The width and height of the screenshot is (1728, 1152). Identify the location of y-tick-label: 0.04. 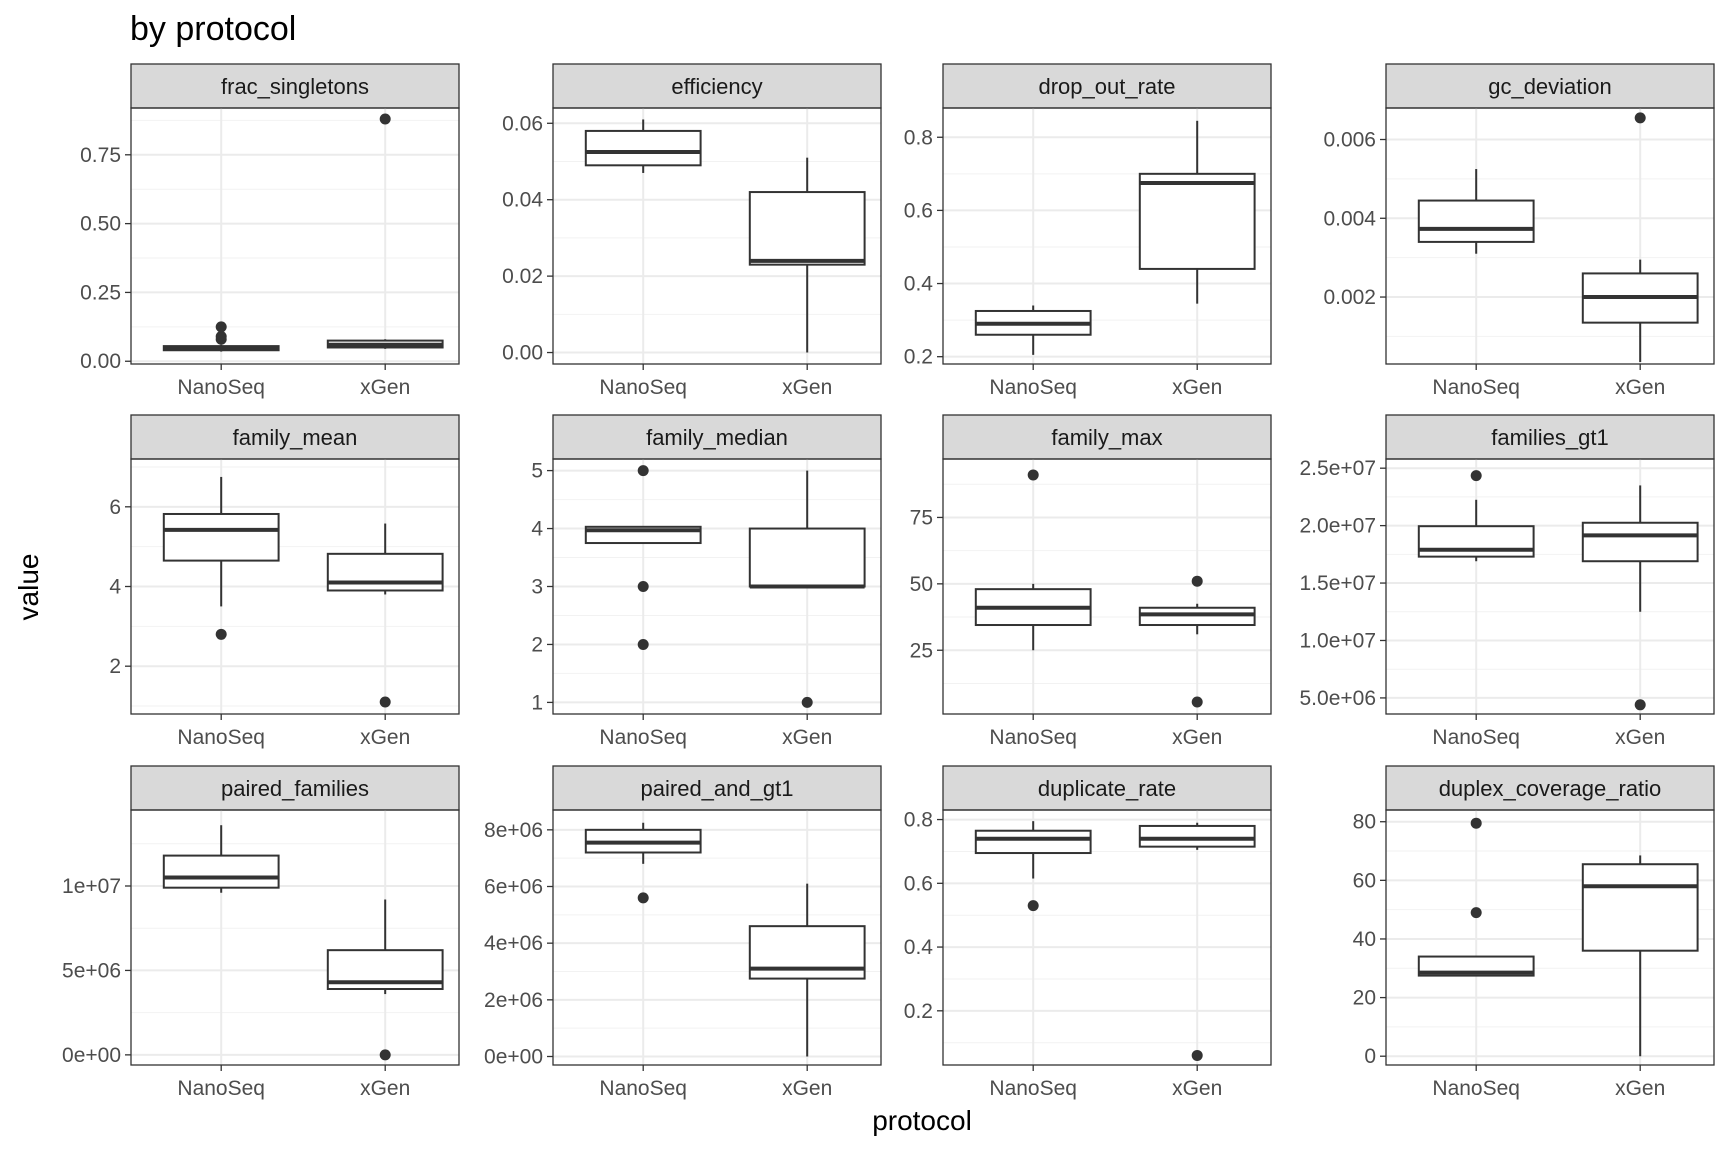
(522, 200).